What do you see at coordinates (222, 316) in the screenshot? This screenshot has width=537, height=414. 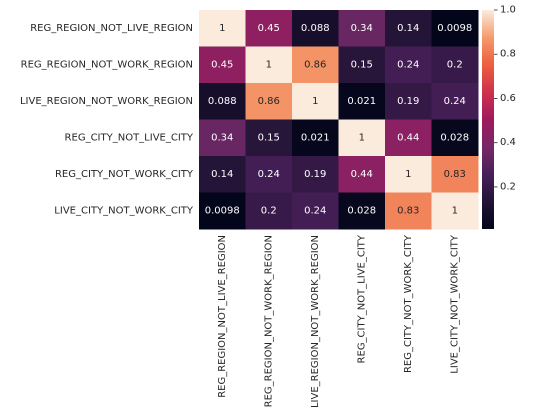 I see `x-tick-label: REG_REGION_NOT_LIVE_REGION` at bounding box center [222, 316].